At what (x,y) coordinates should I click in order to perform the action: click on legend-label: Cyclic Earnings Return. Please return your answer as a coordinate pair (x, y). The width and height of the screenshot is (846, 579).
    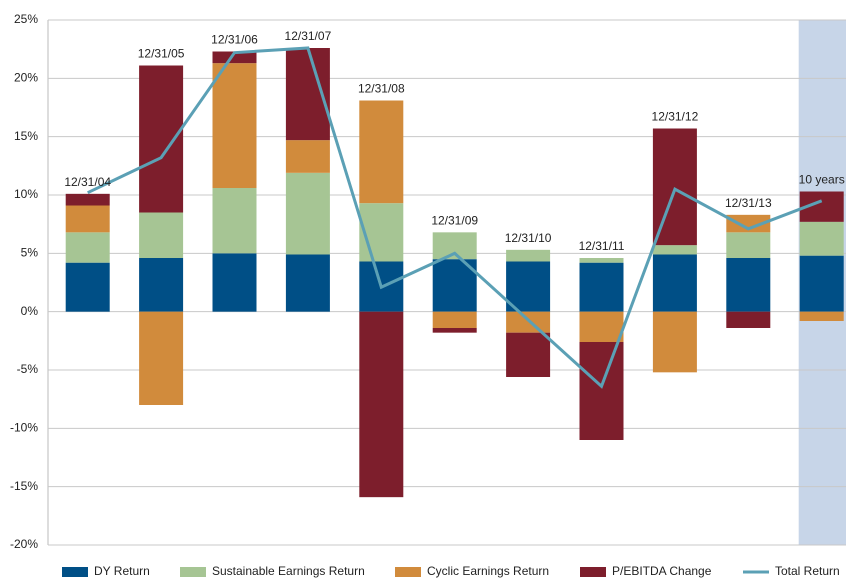
    Looking at the image, I should click on (488, 571).